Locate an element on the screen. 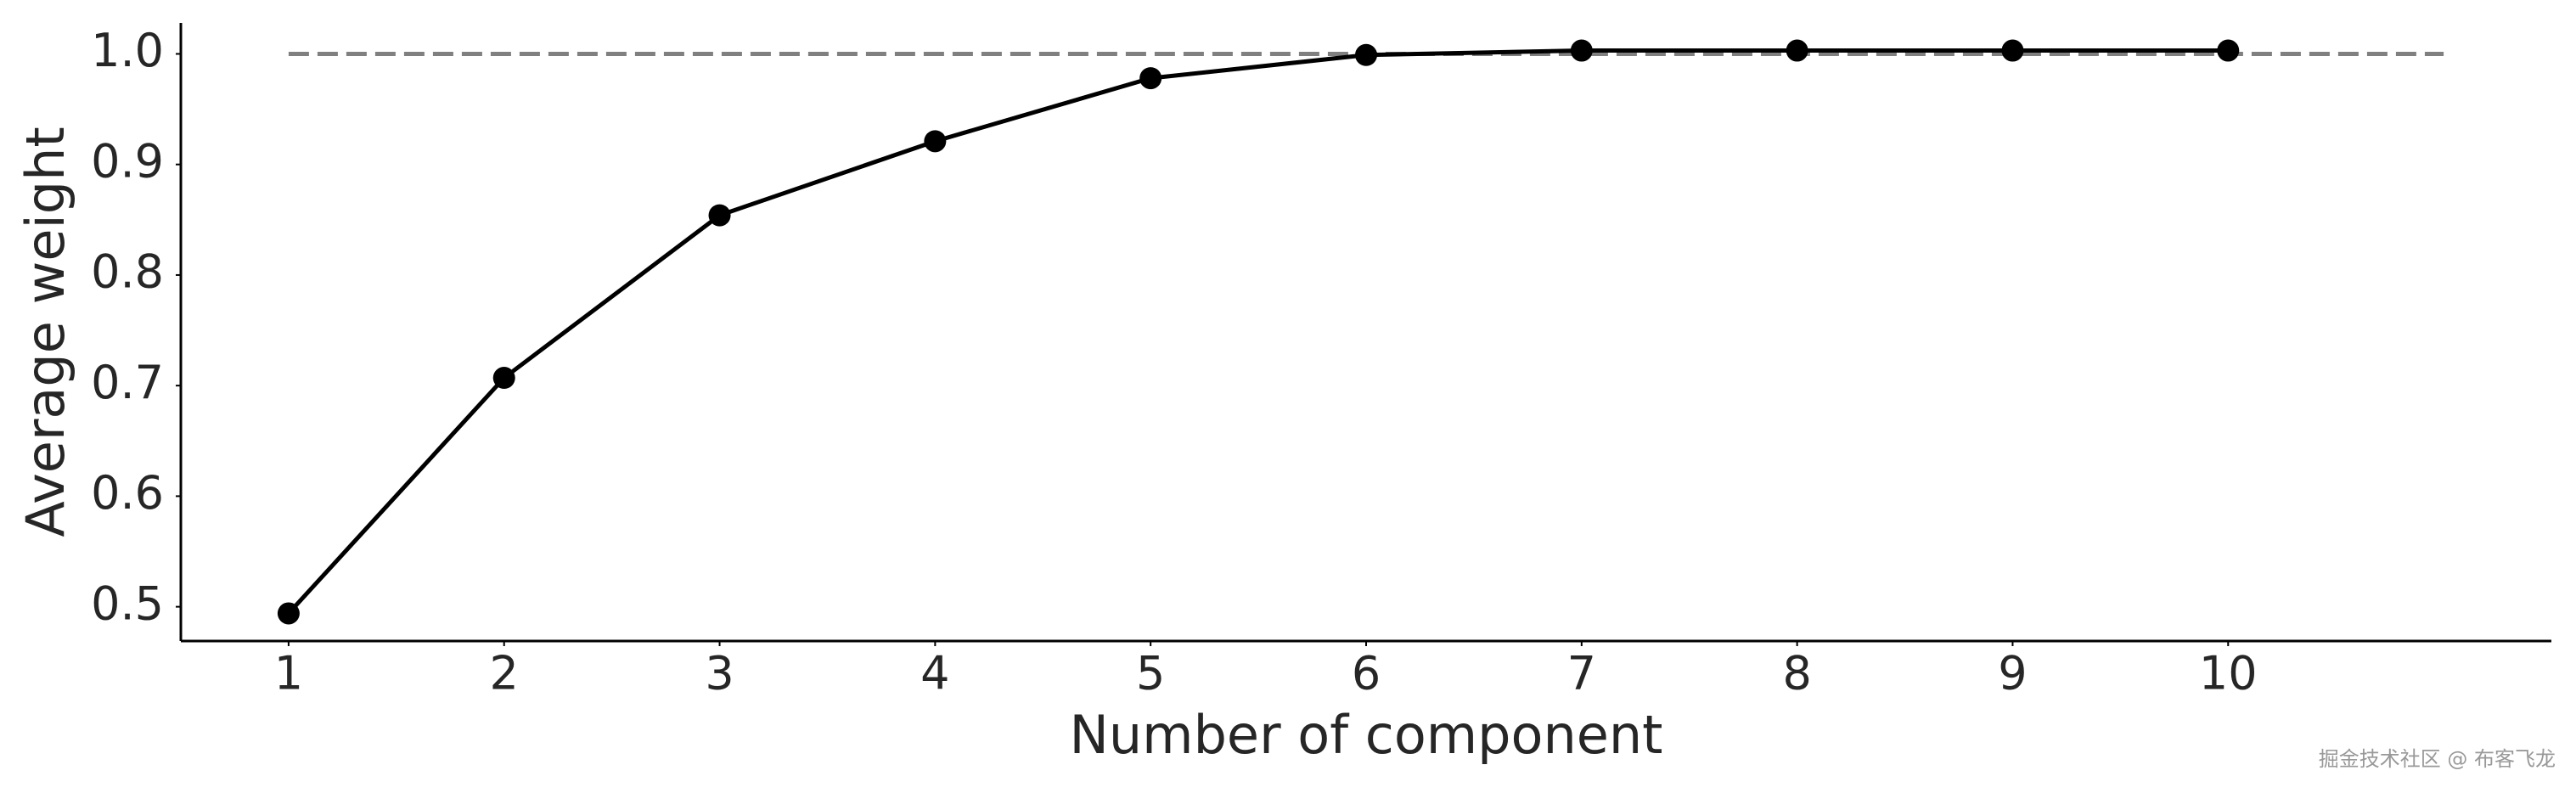 The height and width of the screenshot is (793, 2576). x-tick-label: 8 is located at coordinates (1796, 673).